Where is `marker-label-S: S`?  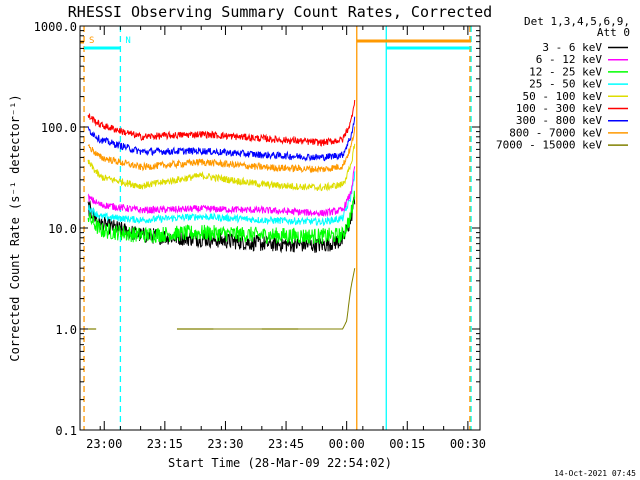
marker-label-S: S is located at coordinates (91, 41).